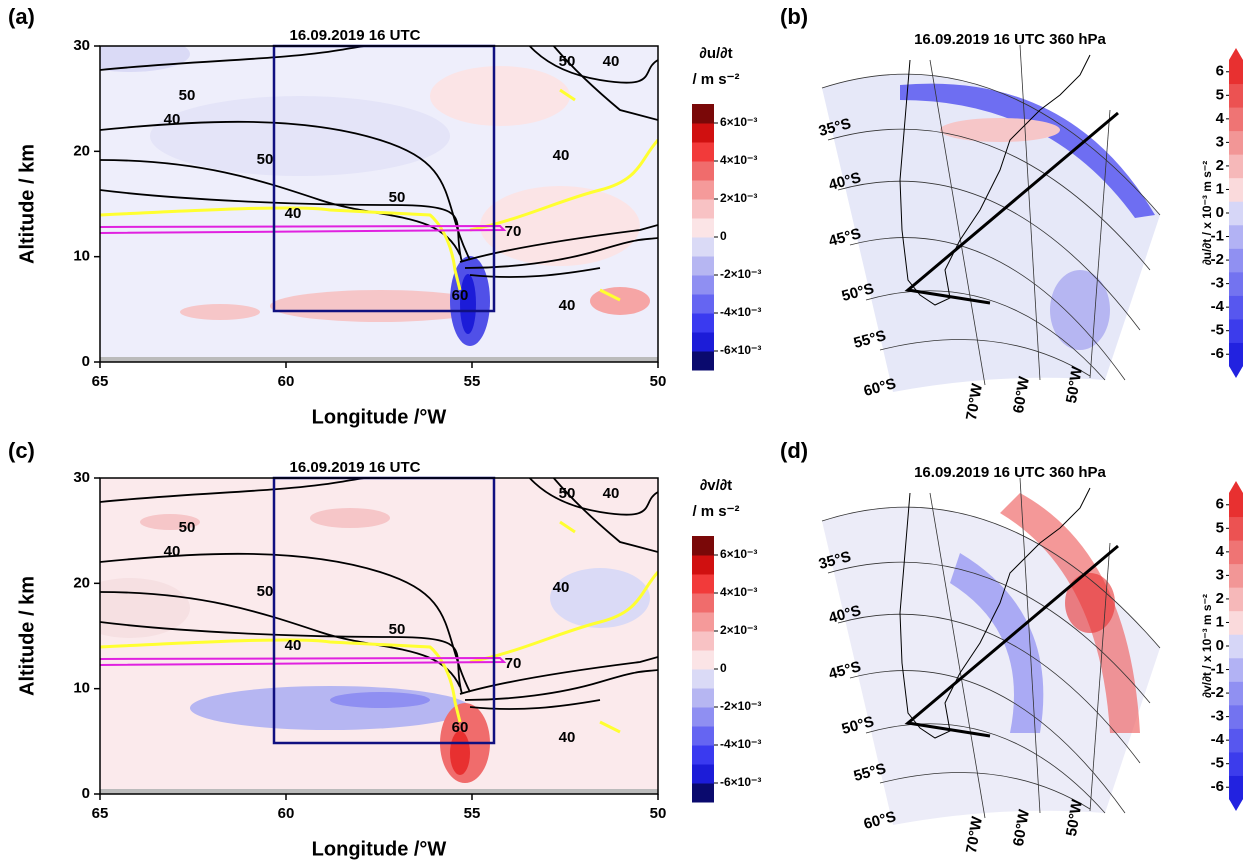 This screenshot has height=868, width=1255. I want to click on colorbar-label: ∂u/∂t / x 10⁻³ m s⁻², so click(1207, 213).